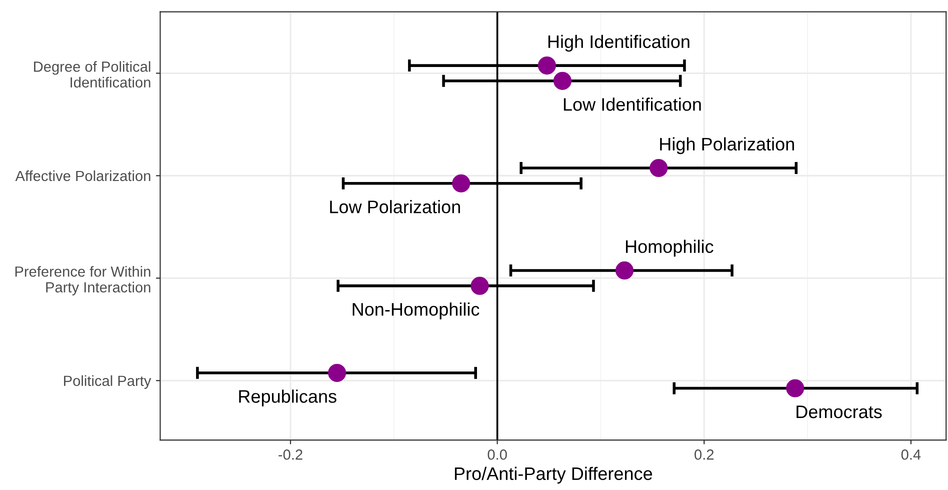  I want to click on data-label: Low Polarization, so click(395, 207).